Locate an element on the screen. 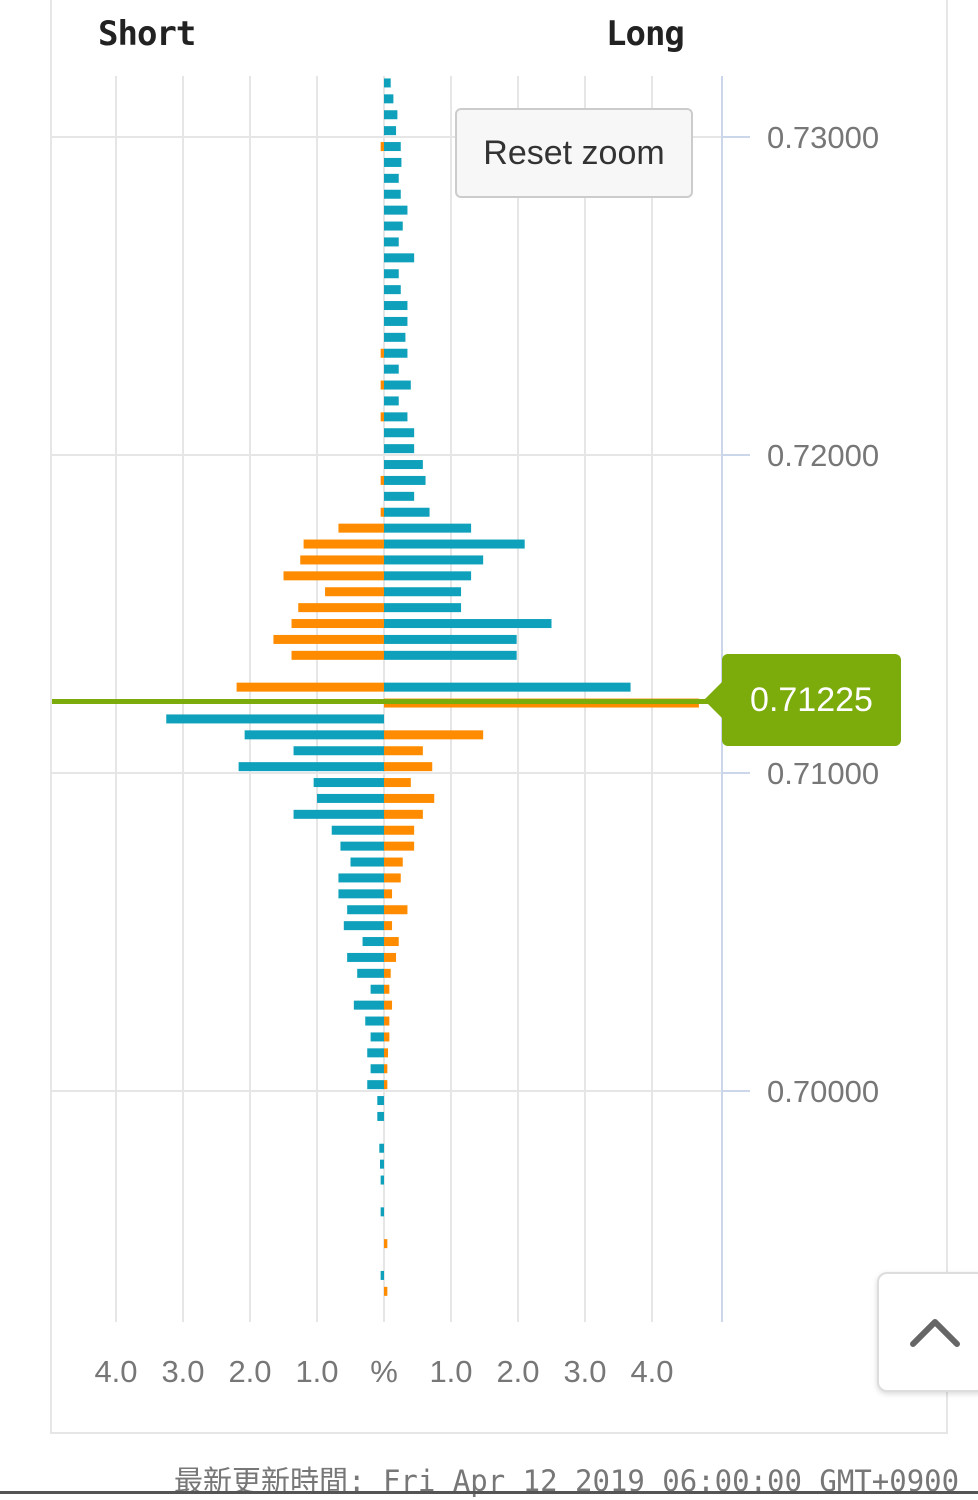 The height and width of the screenshot is (1500, 978). y-axis-tick-label: 0.73000 is located at coordinates (823, 137).